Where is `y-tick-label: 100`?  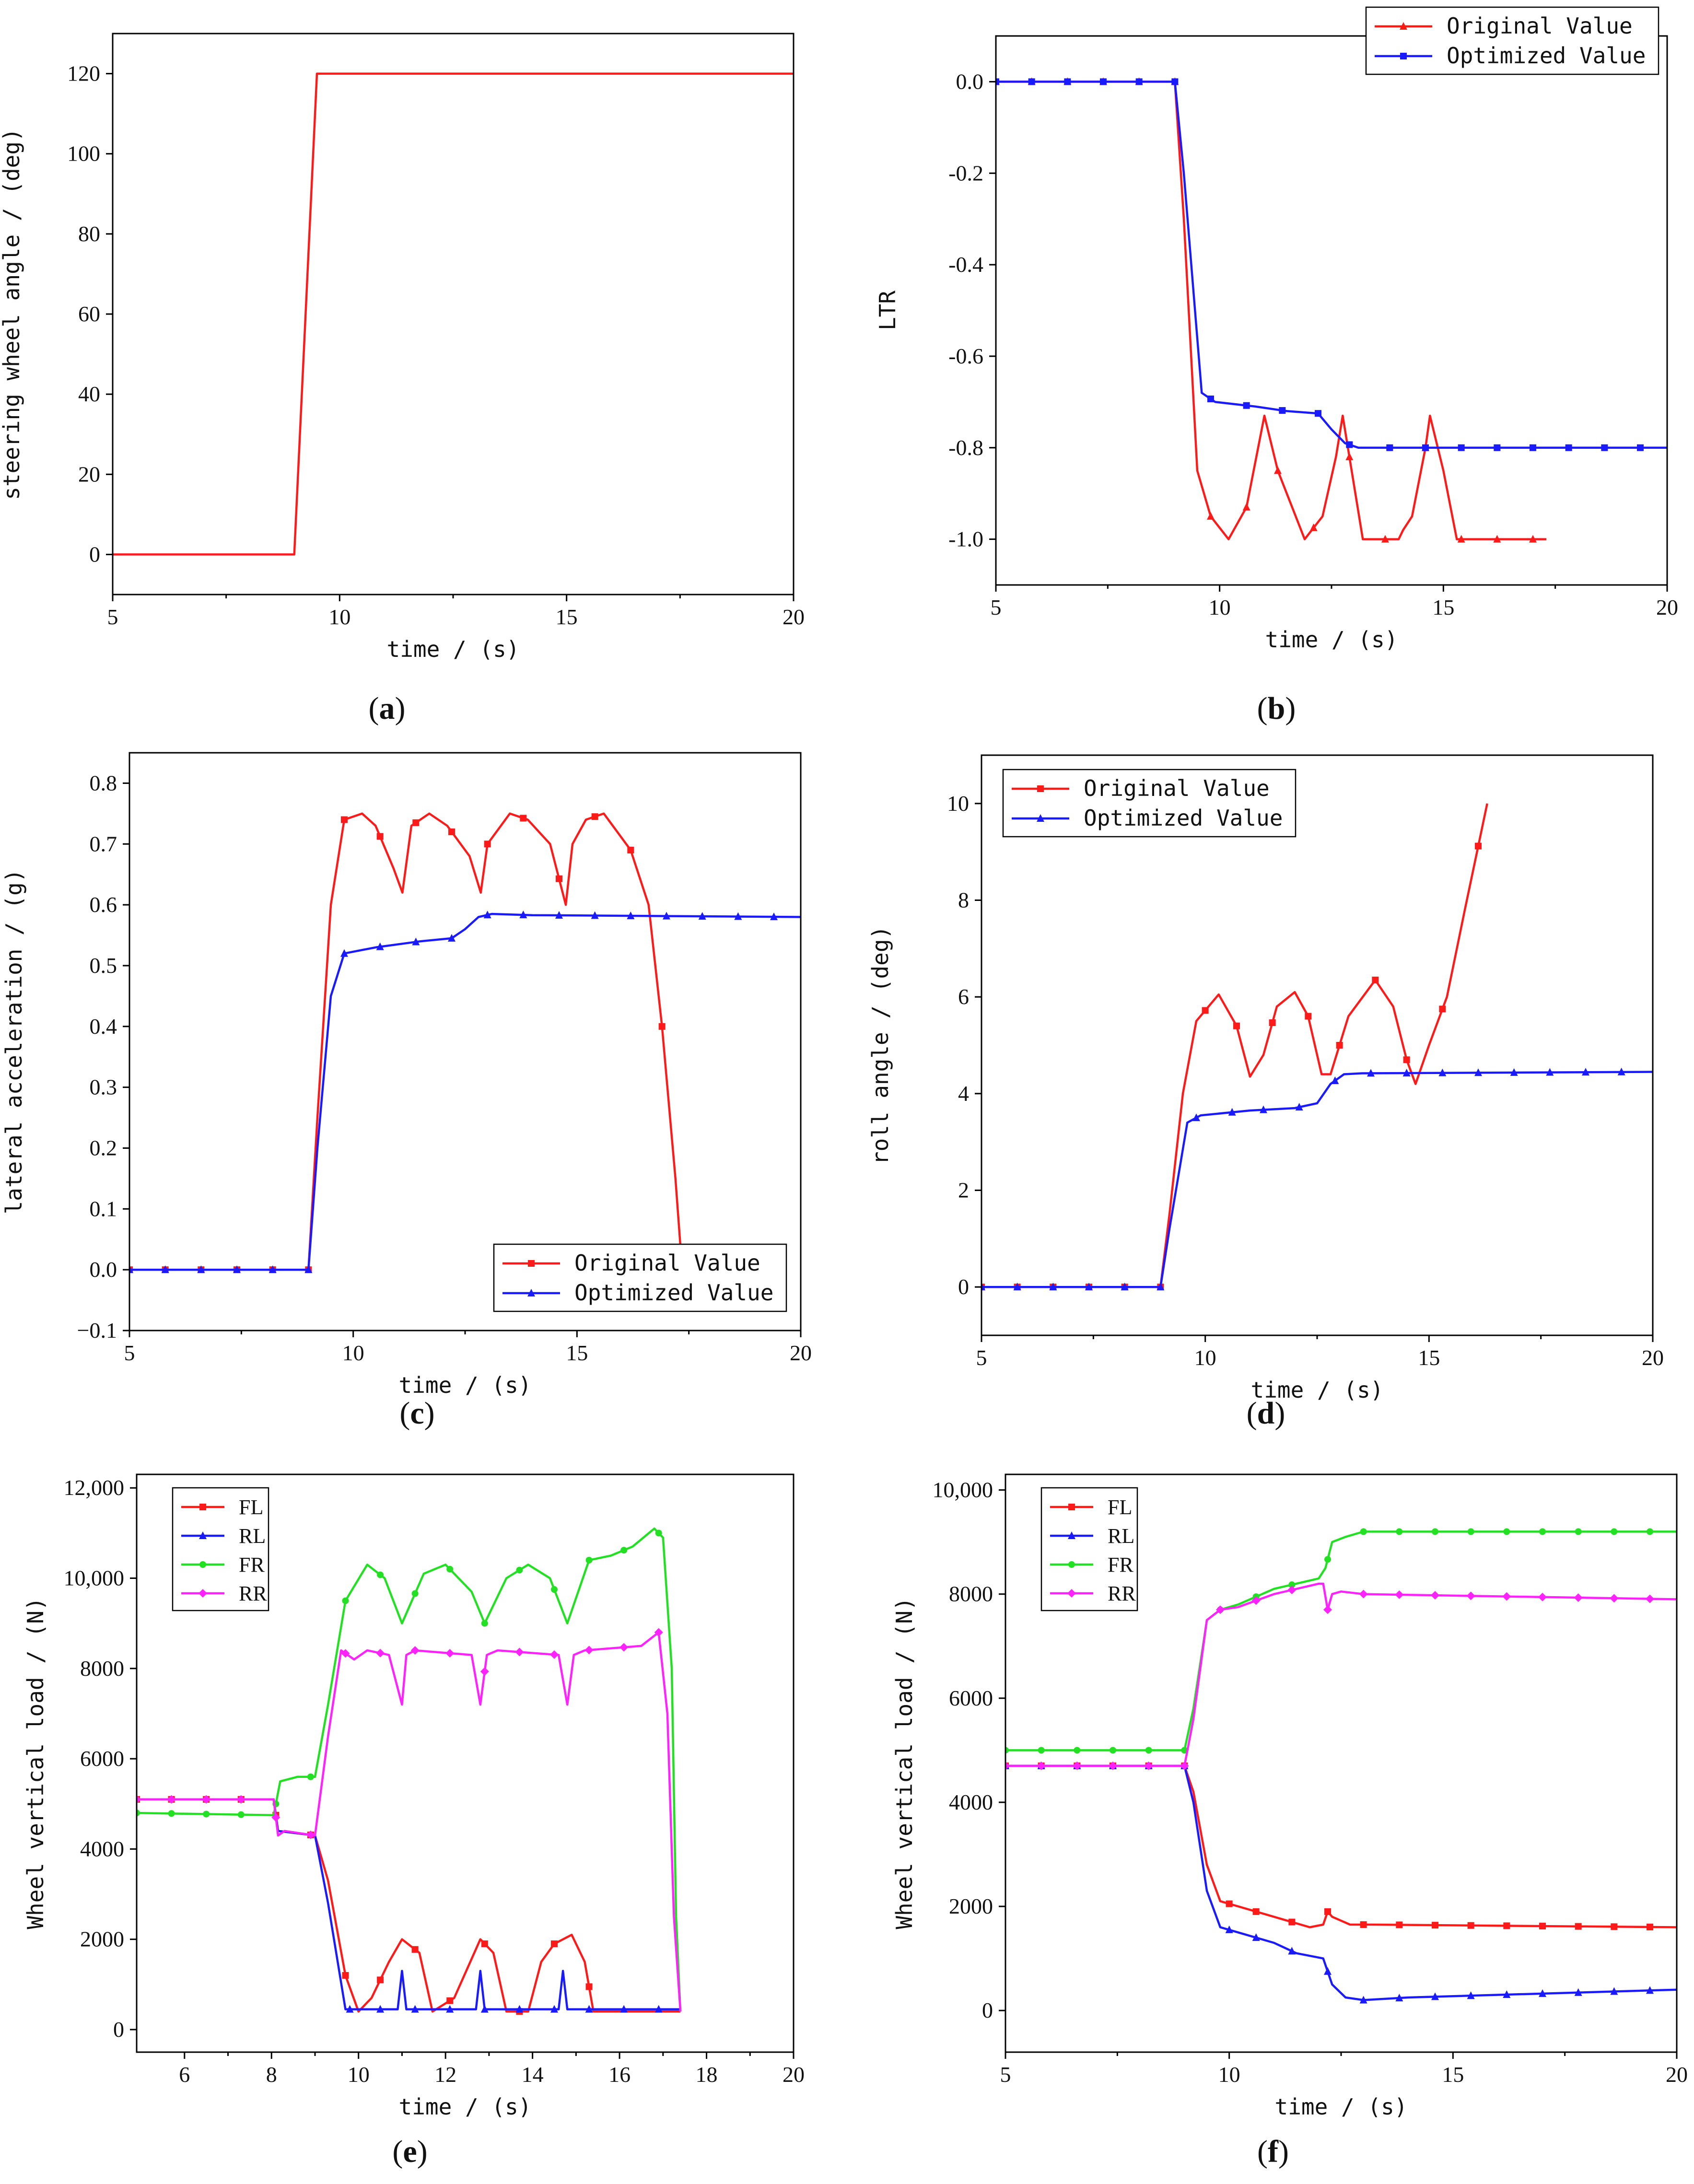 y-tick-label: 100 is located at coordinates (83, 153).